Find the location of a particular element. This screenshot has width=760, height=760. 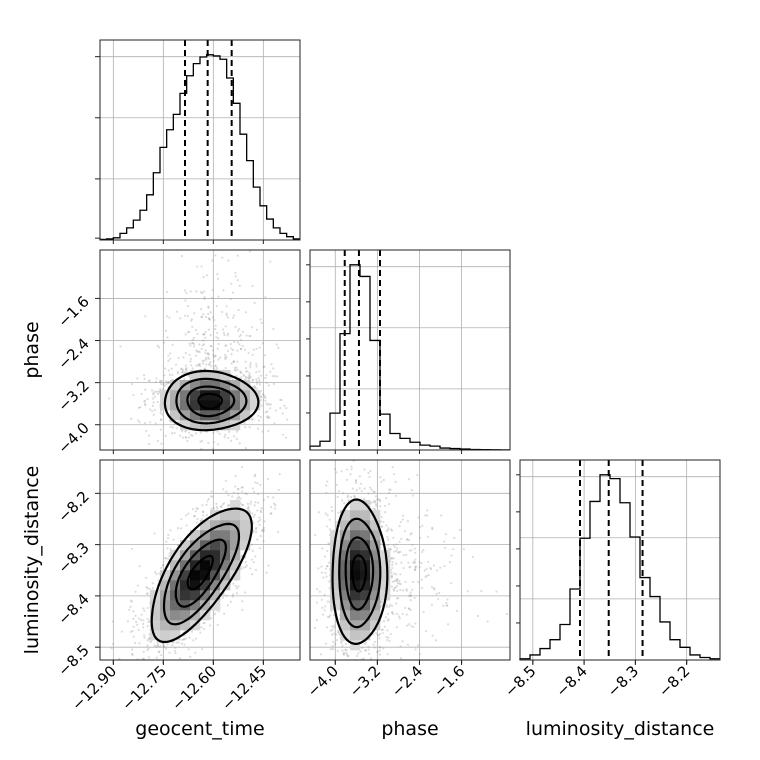

hist-panel-luminosity_distance is located at coordinates (618, 560).